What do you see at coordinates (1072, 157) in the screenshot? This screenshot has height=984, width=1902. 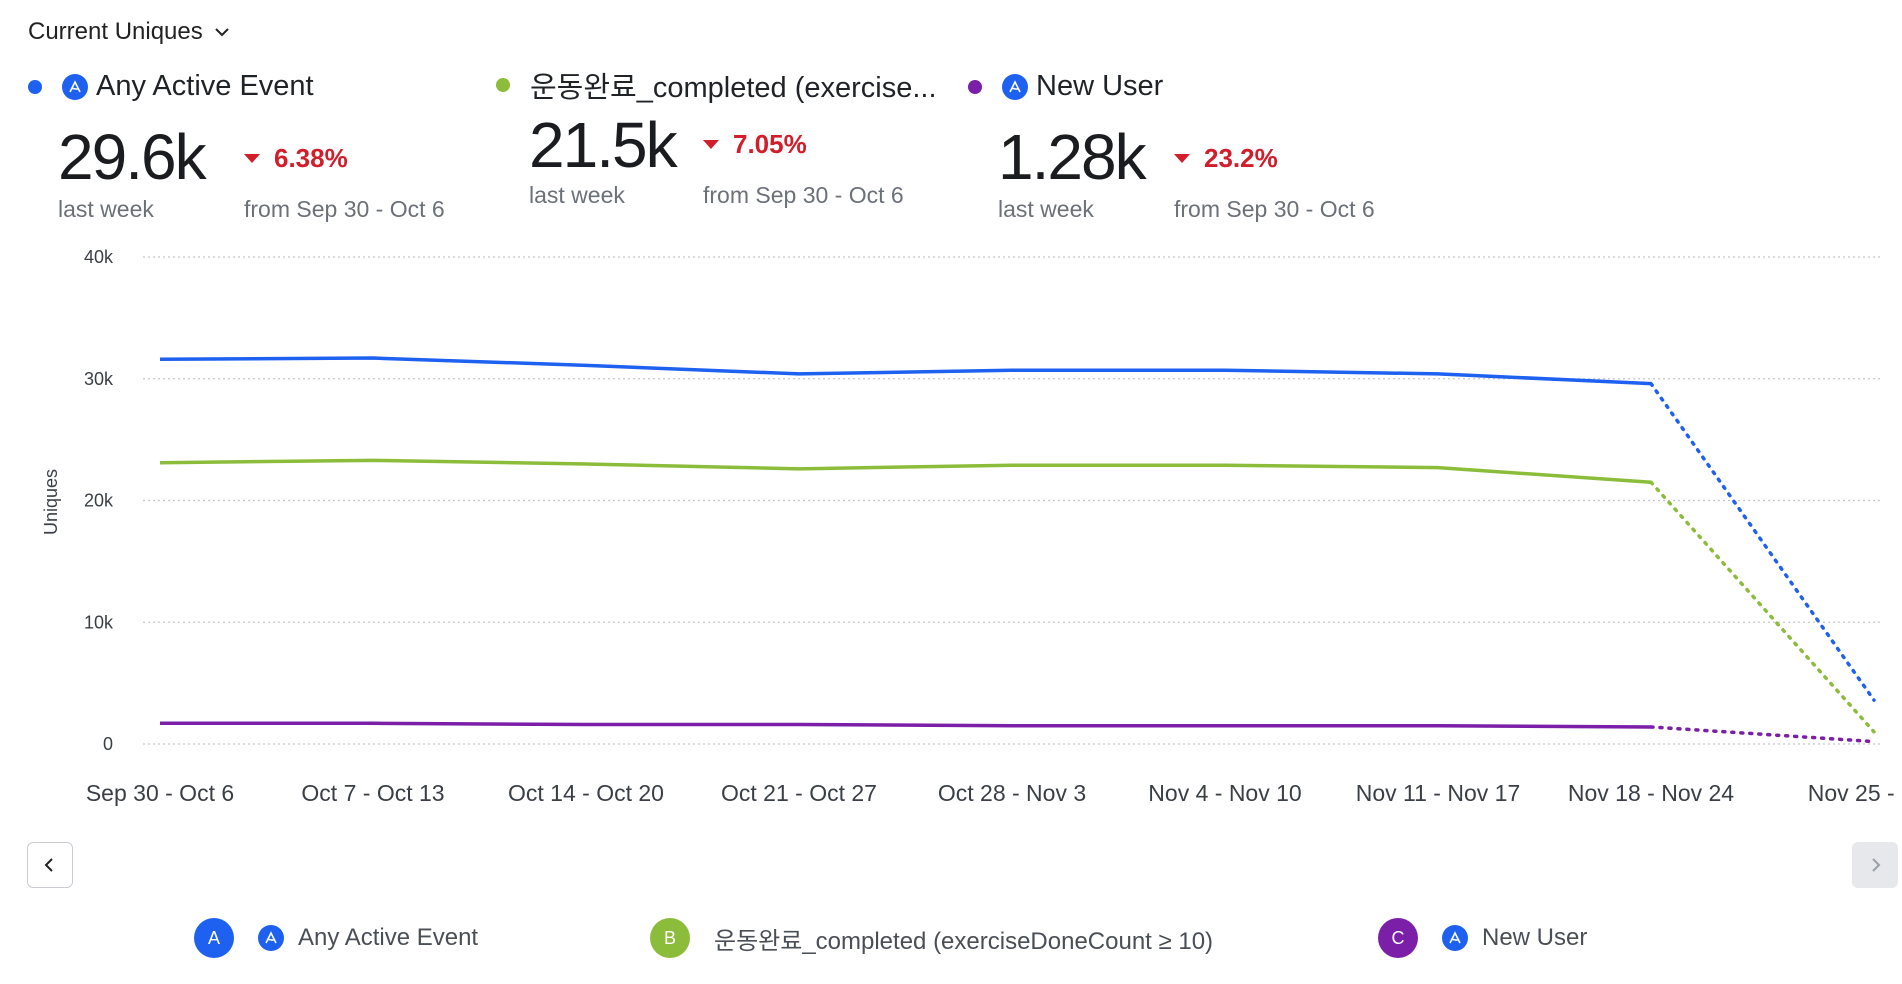 I see `kpi-value: 1.28k` at bounding box center [1072, 157].